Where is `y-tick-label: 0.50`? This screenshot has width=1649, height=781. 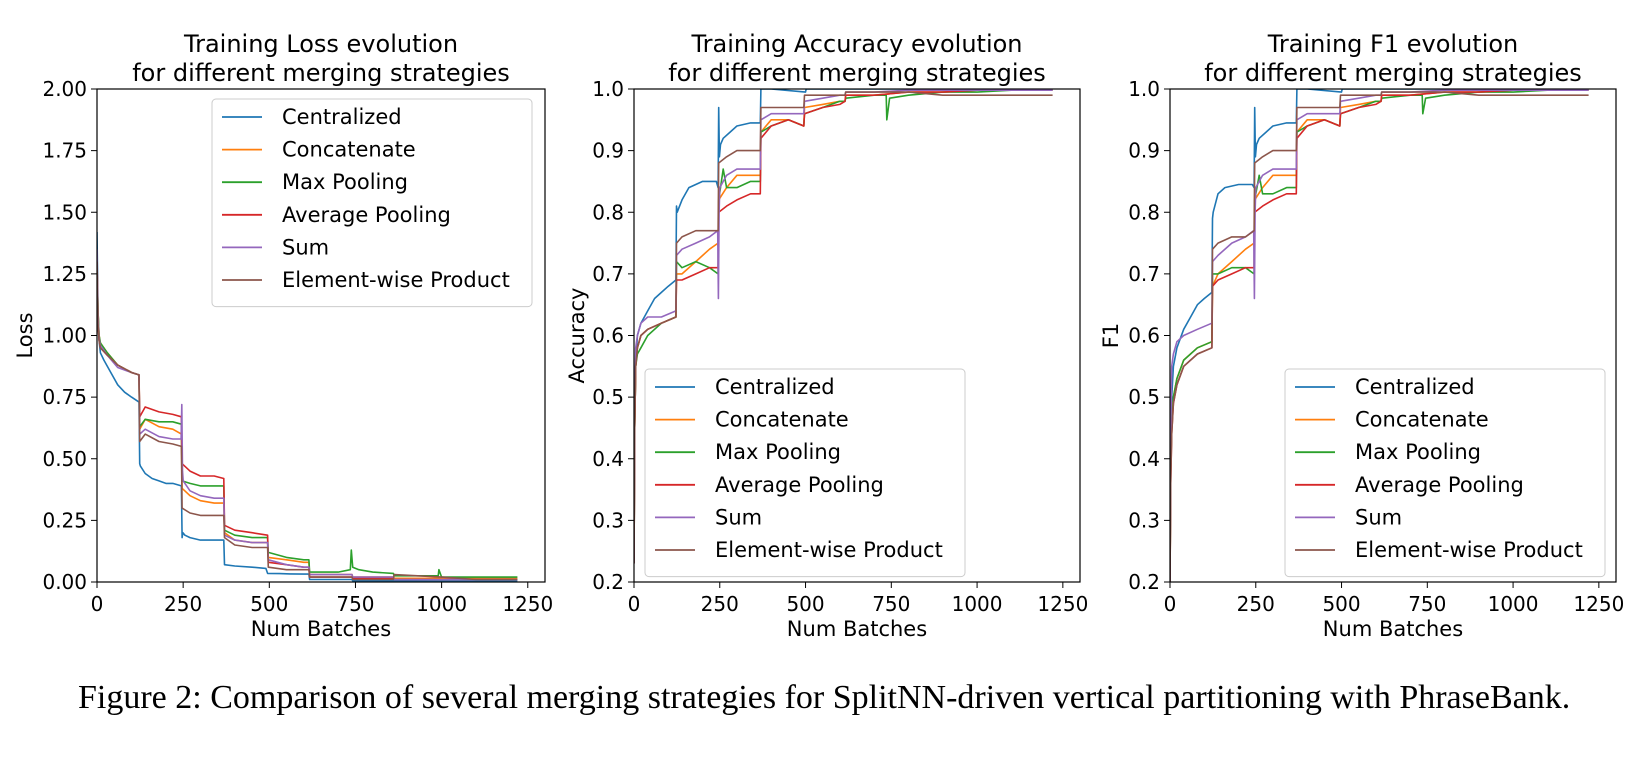 y-tick-label: 0.50 is located at coordinates (64, 459).